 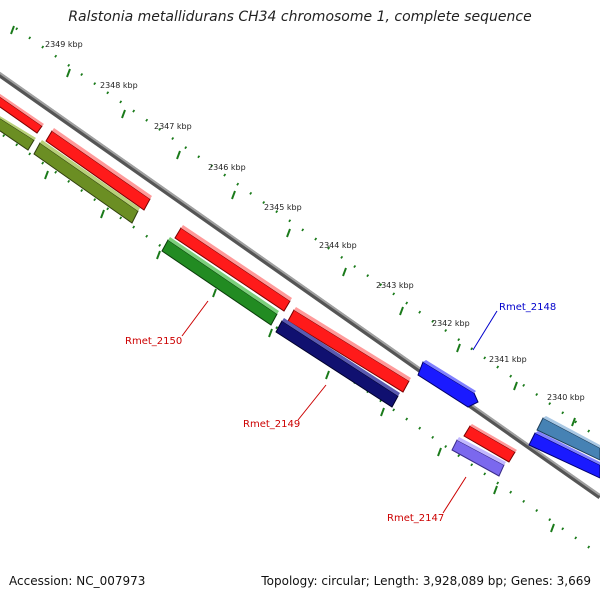 What do you see at coordinates (271, 424) in the screenshot?
I see `gene-label-rmet-2149: Rmet_2149` at bounding box center [271, 424].